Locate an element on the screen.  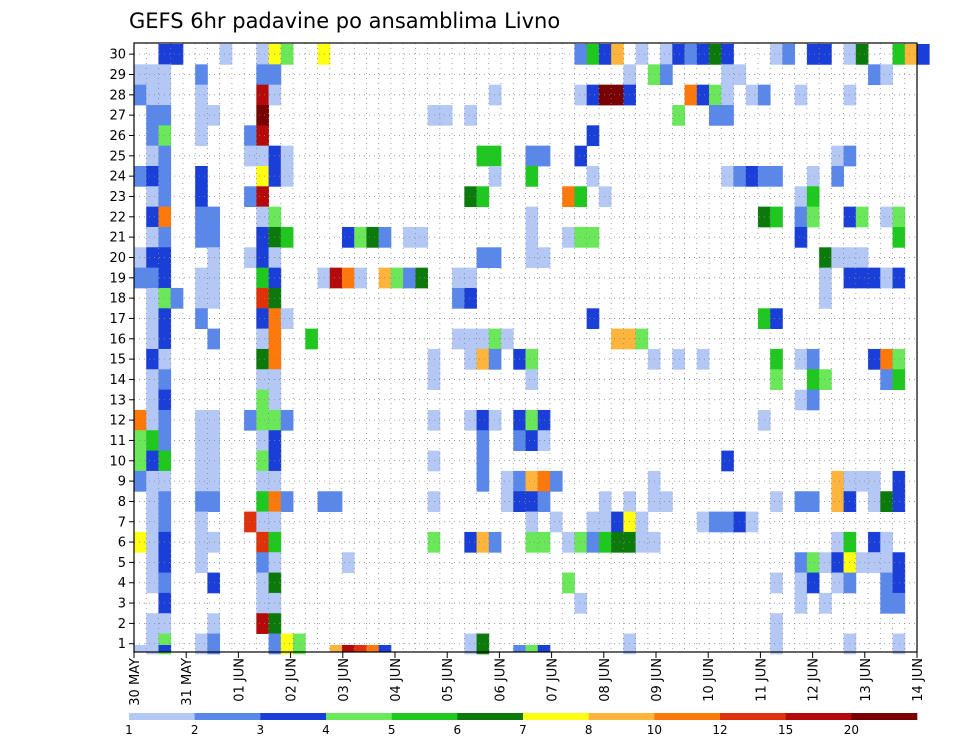
y-tick-label: 22 is located at coordinates (117, 217).